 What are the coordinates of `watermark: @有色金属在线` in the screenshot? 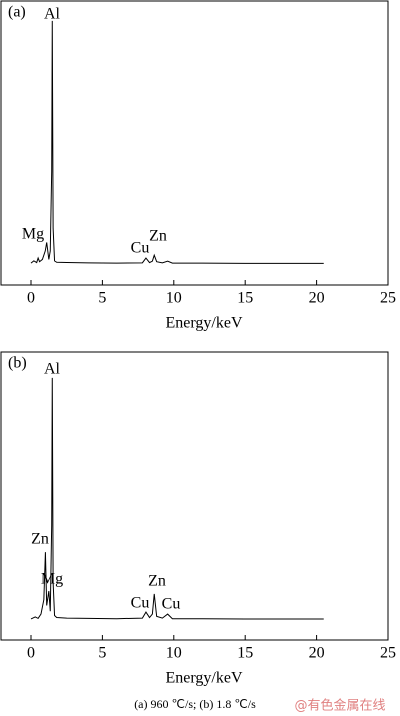 It's located at (339, 706).